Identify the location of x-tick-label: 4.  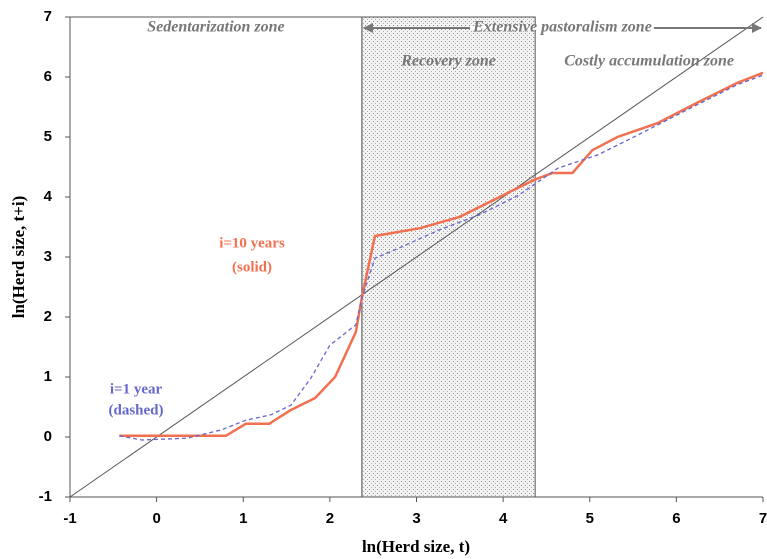
(503, 518).